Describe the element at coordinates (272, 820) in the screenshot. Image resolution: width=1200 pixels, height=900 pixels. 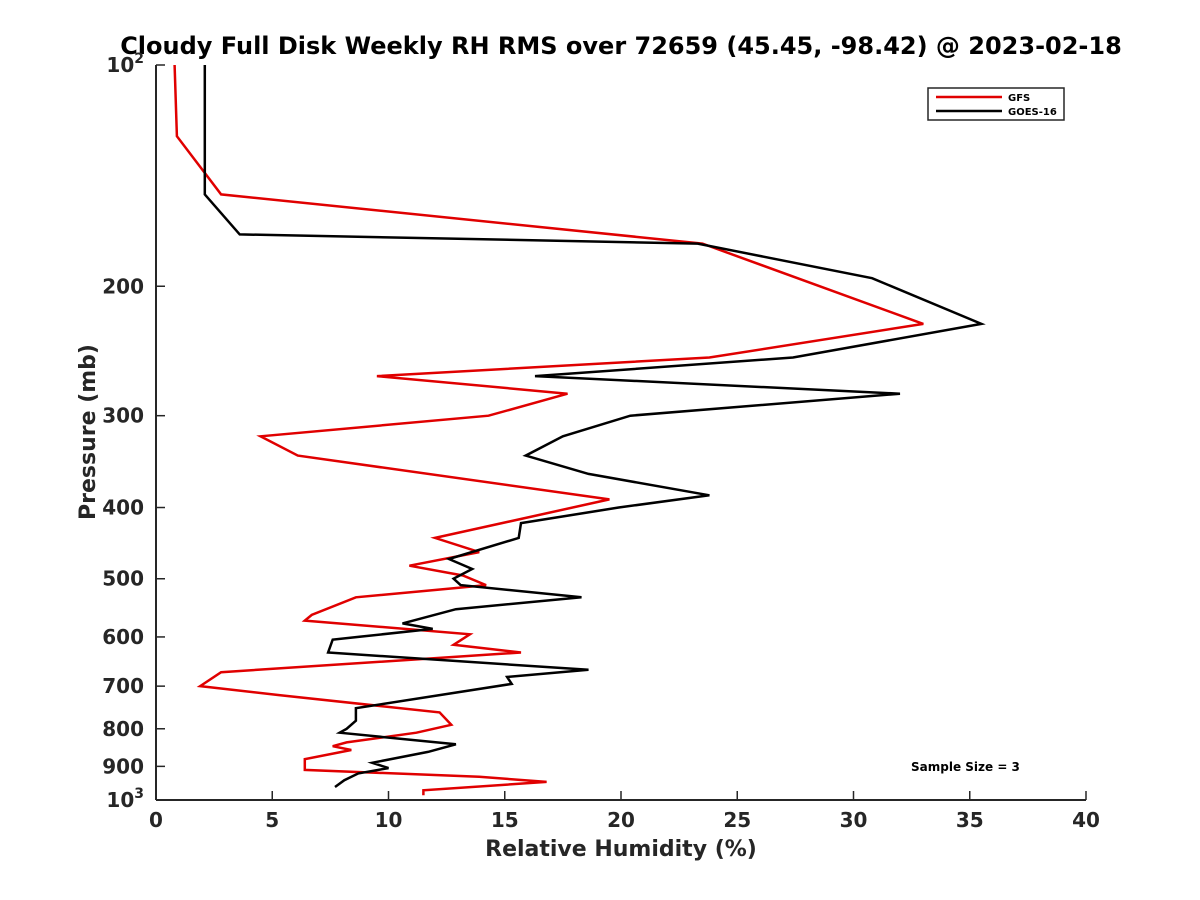
I see `x-tick-label: 5` at that location.